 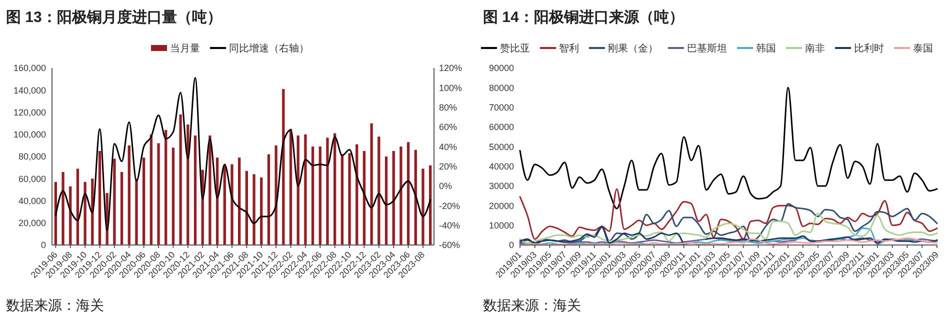 What do you see at coordinates (450, 68) in the screenshot?
I see `y2-tick-label: 120%` at bounding box center [450, 68].